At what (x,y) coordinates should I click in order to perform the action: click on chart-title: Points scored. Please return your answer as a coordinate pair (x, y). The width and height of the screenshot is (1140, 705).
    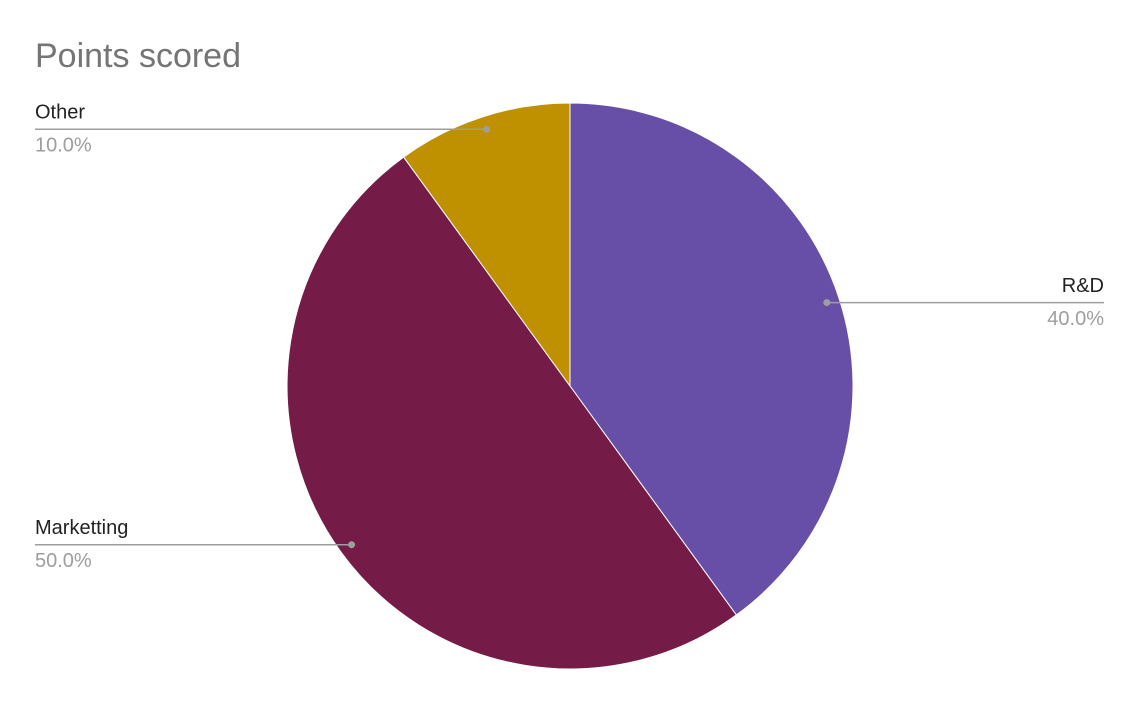
    Looking at the image, I should click on (138, 56).